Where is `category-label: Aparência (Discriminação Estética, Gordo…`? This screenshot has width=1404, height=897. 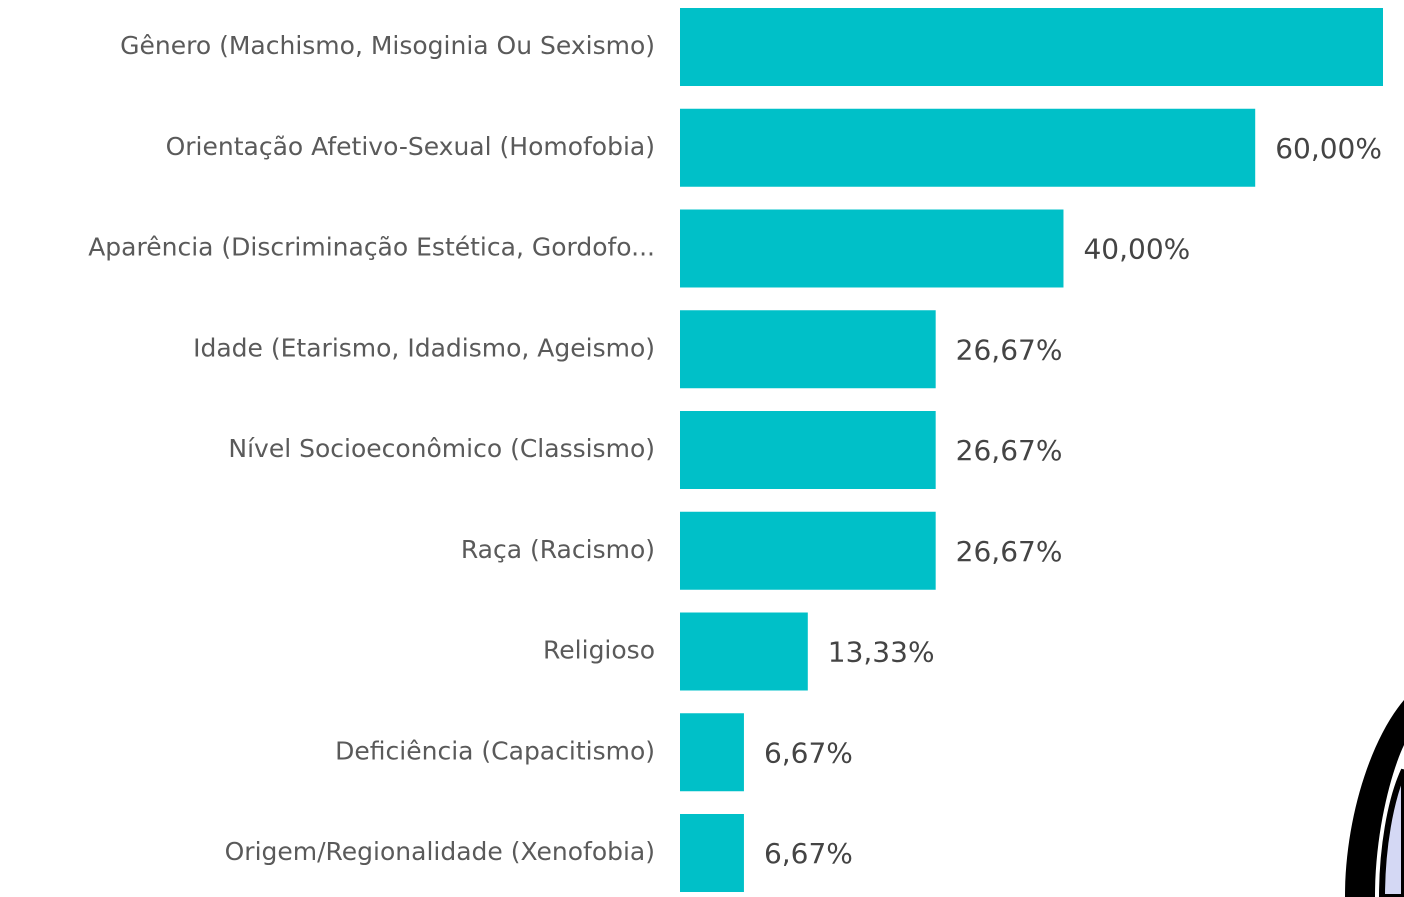 category-label: Aparência (Discriminação Estética, Gordo… is located at coordinates (371, 247).